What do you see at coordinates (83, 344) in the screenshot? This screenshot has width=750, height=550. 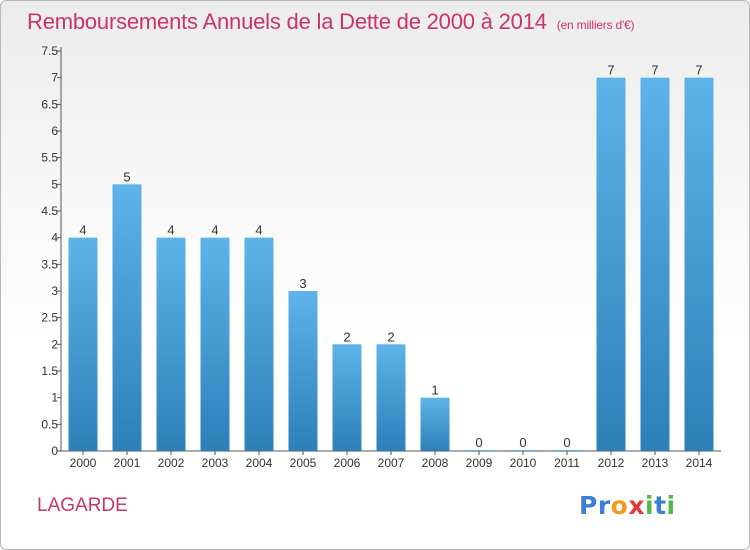 I see `bar-2000` at bounding box center [83, 344].